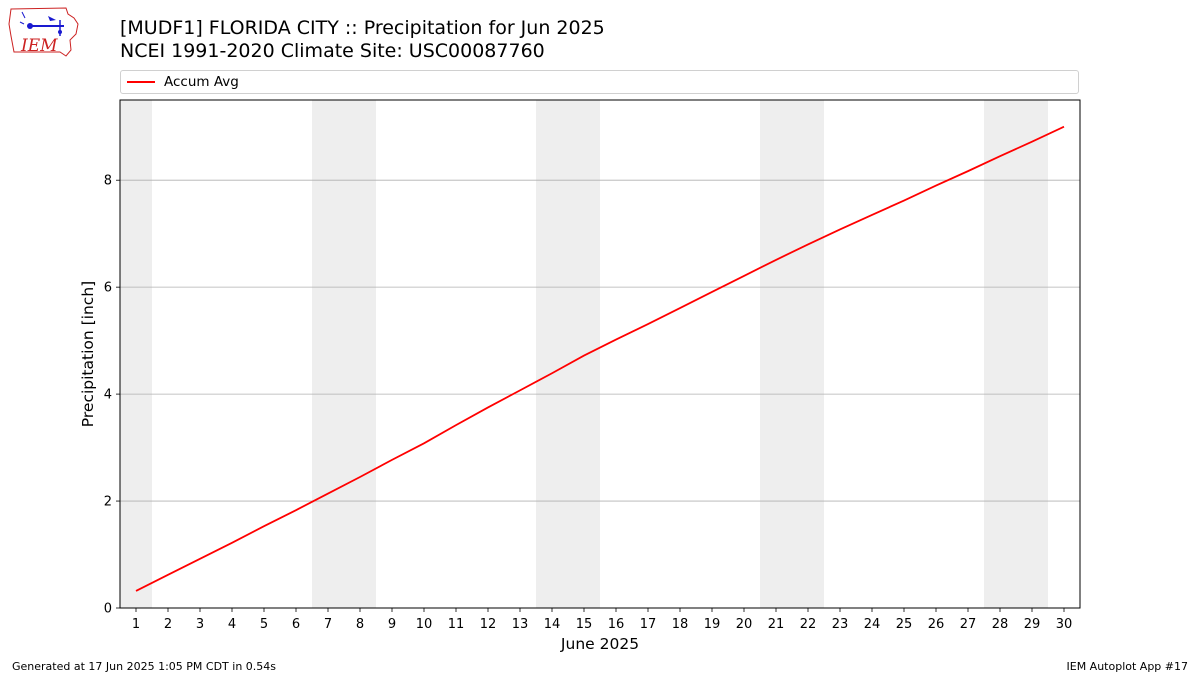 This screenshot has height=675, width=1200. What do you see at coordinates (39, 46) in the screenshot?
I see `logo-text: IEM` at bounding box center [39, 46].